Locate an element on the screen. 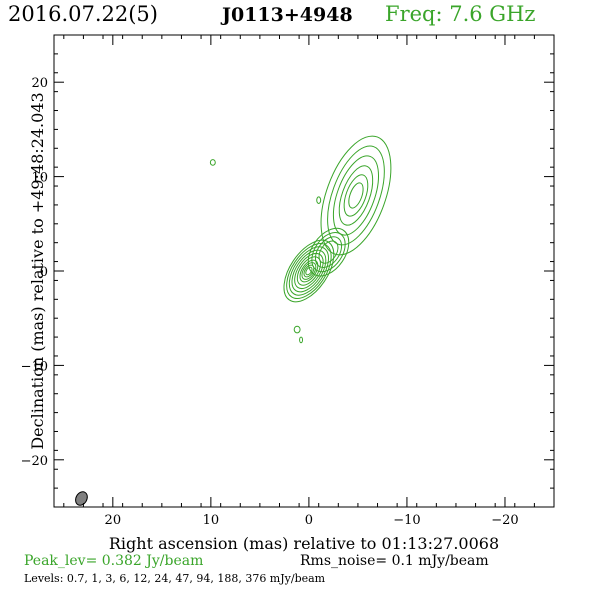 This screenshot has width=590, height=590. peak-level: Peak_lev= 0.382 Jy/beam is located at coordinates (113, 561).